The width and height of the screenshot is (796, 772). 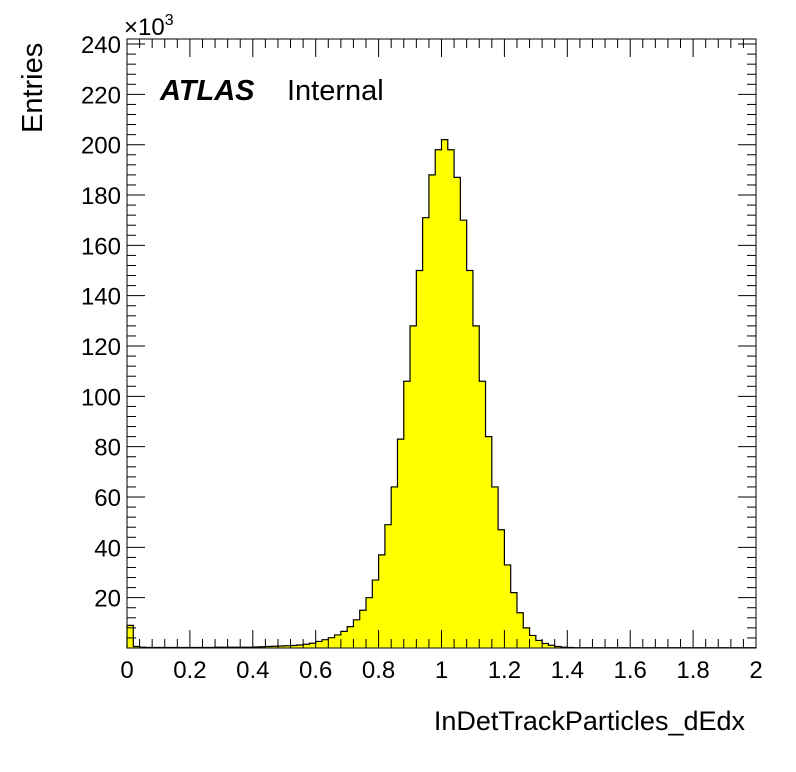 I want to click on x-tick-label: 0, so click(x=126, y=670).